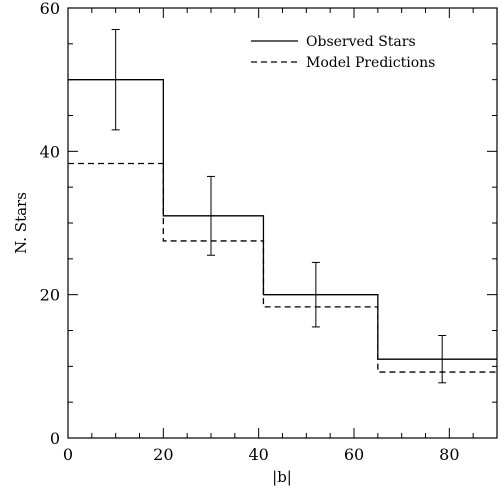 This screenshot has width=502, height=489. What do you see at coordinates (370, 63) in the screenshot?
I see `legend-label-model: Model Predictions` at bounding box center [370, 63].